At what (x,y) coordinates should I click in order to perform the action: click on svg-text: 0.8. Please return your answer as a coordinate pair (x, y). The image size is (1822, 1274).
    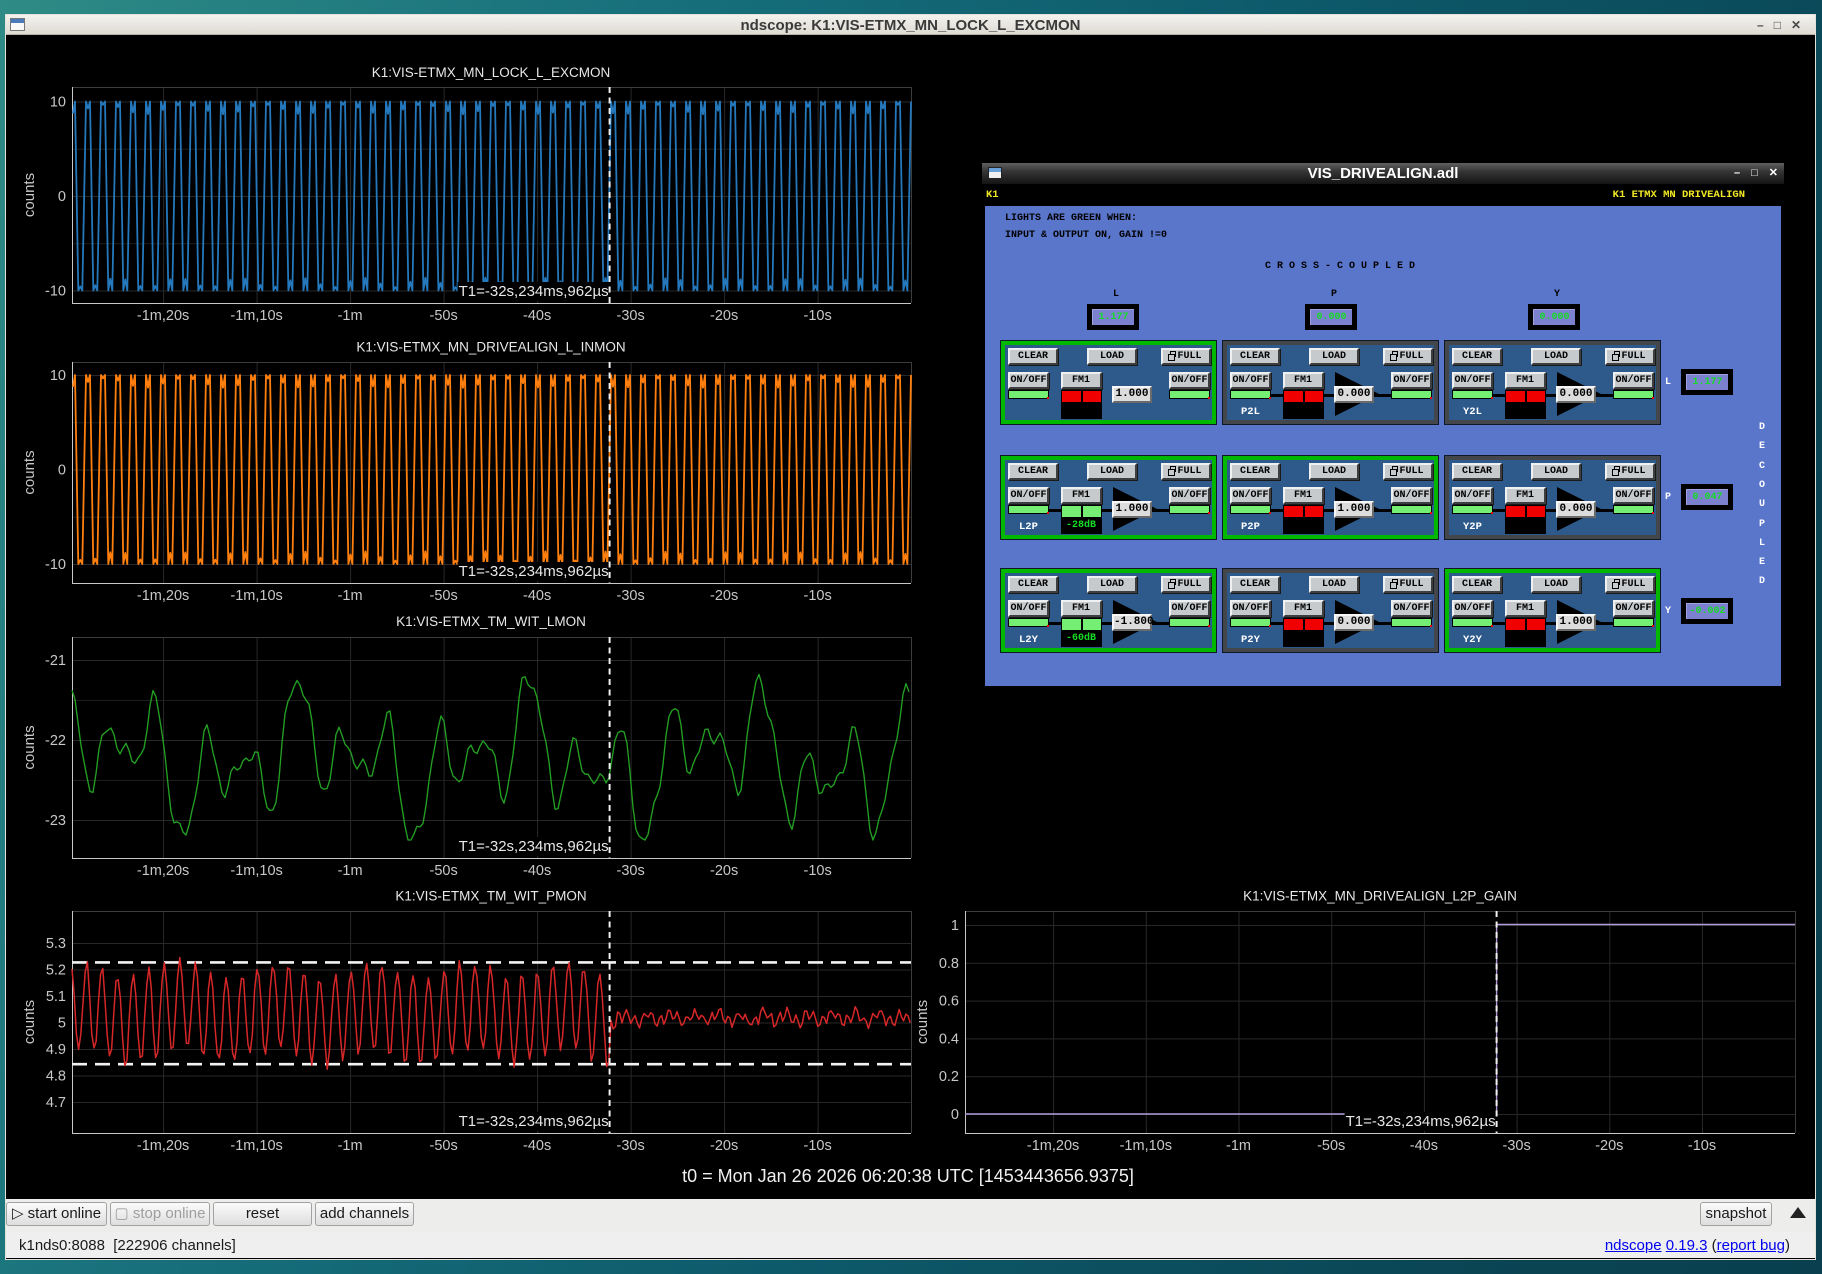
    Looking at the image, I should click on (949, 964).